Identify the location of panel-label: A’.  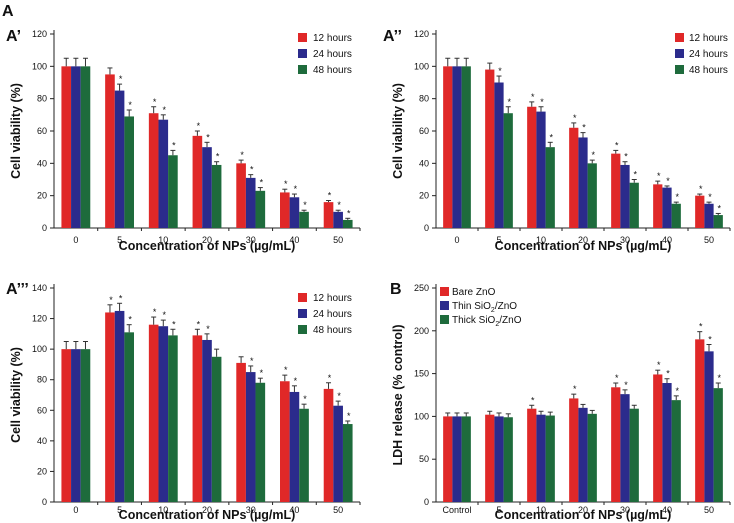
(13, 36).